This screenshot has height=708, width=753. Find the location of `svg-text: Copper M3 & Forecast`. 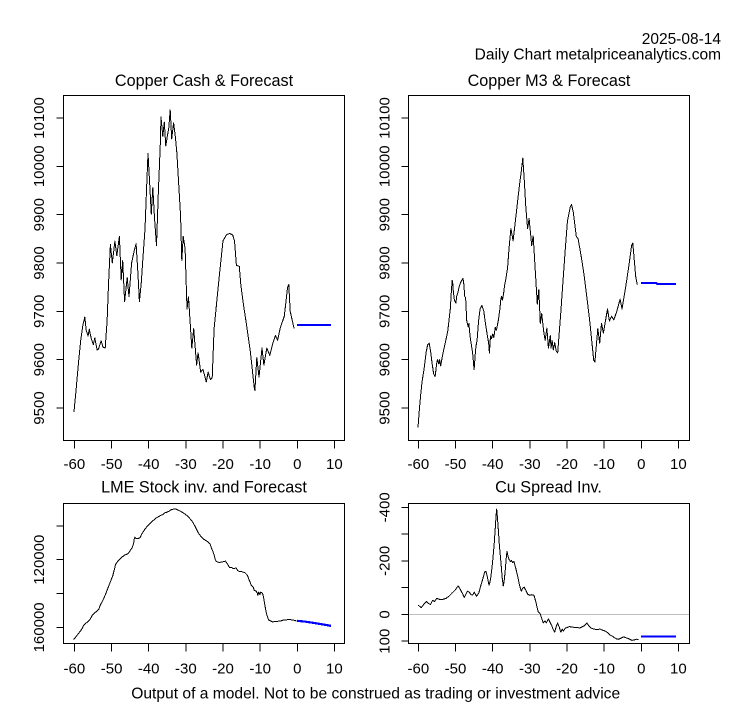

svg-text: Copper M3 & Forecast is located at coordinates (549, 81).